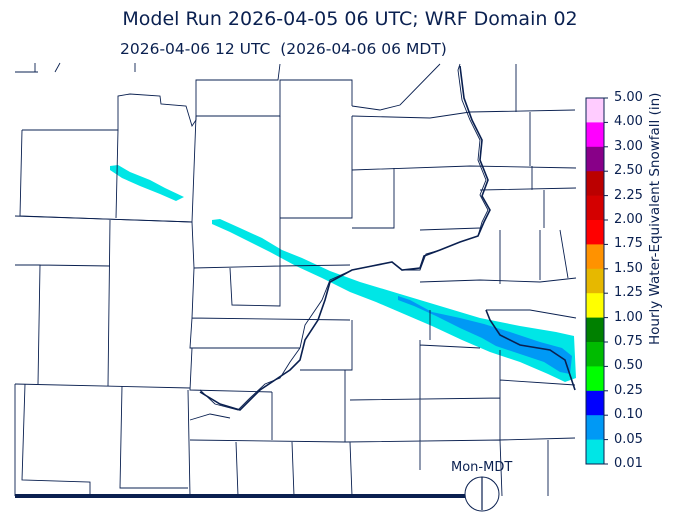 This screenshot has height=525, width=700. What do you see at coordinates (628, 317) in the screenshot?
I see `colorbar-tick-label: 1.00` at bounding box center [628, 317].